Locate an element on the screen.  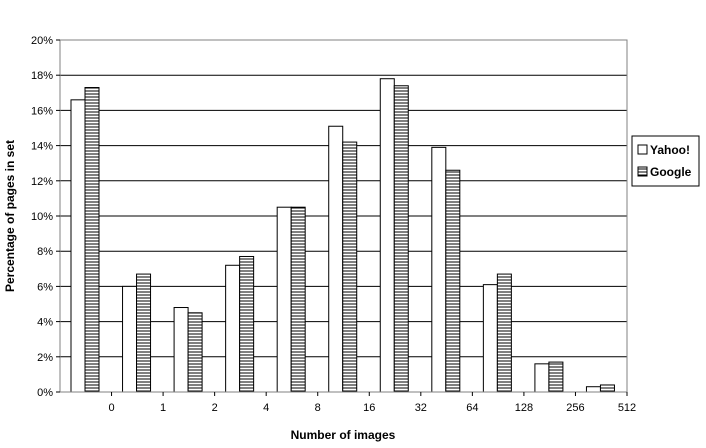
y-axis-ticks: 0% 2% 4% 6% 8% 10% 12% 14% 16% 18% 20% is located at coordinates (45, 217).